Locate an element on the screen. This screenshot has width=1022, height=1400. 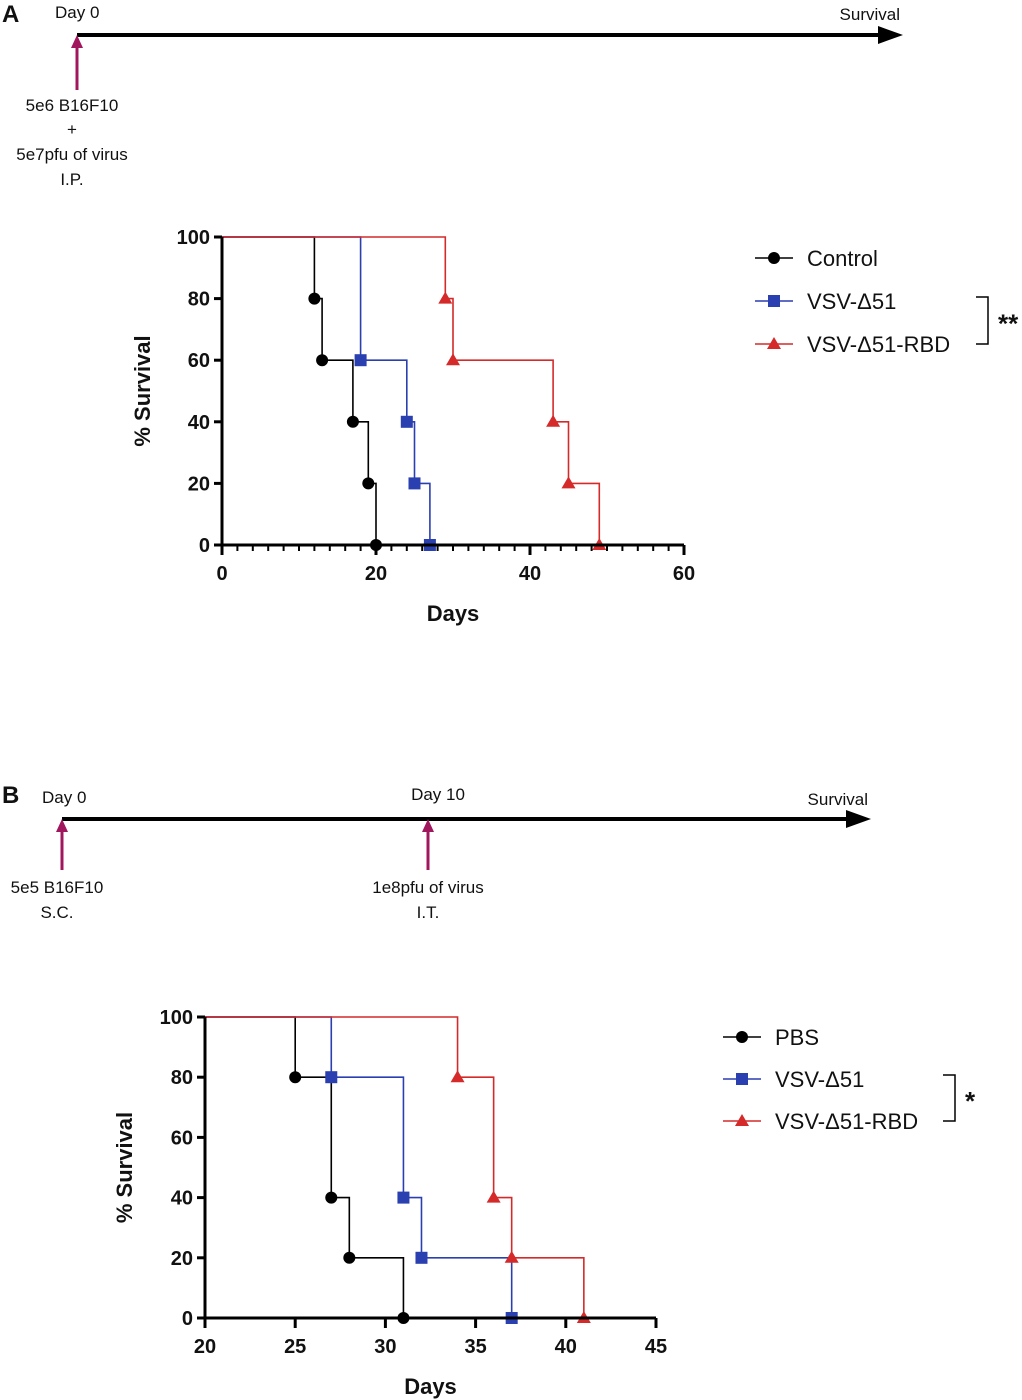
panel-b-timeline-arrowhead is located at coordinates (858, 819).